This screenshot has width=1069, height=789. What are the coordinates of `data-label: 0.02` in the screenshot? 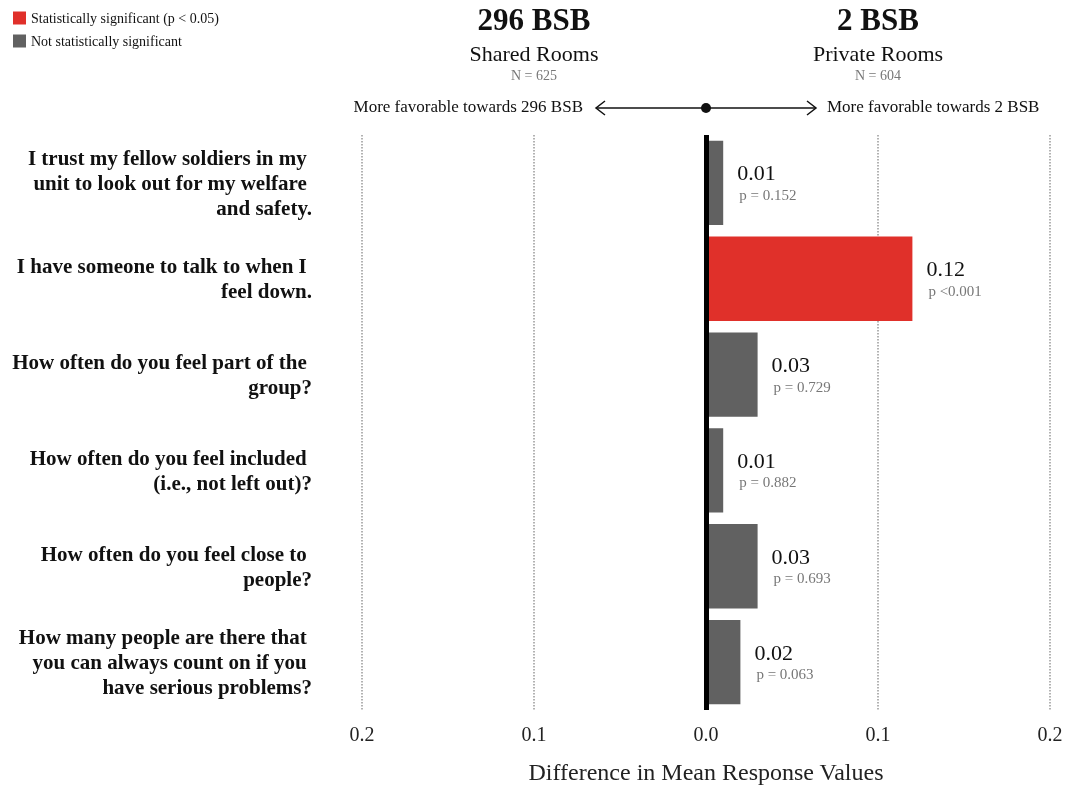 It's located at (773, 652).